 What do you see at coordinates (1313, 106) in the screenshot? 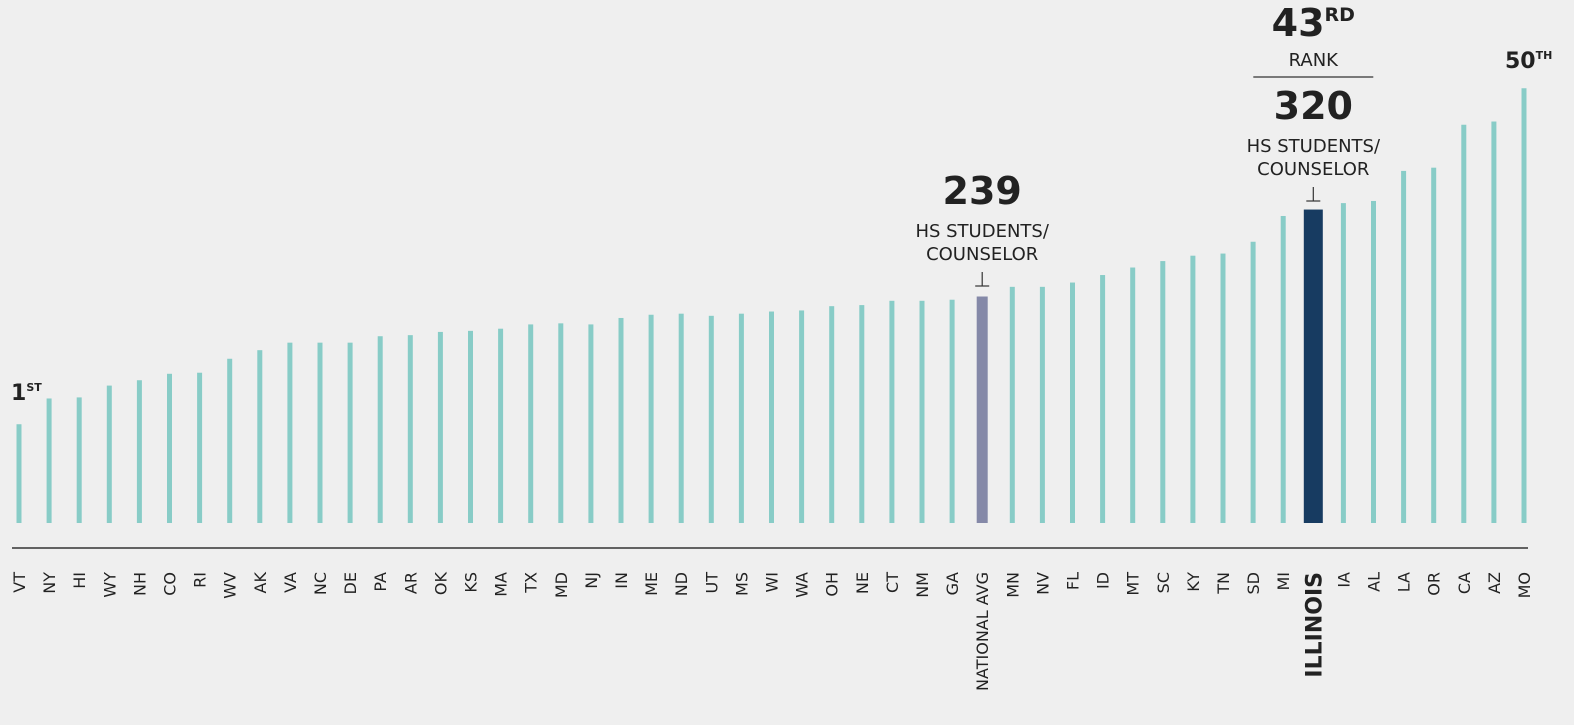
I see `value-label: 320` at bounding box center [1313, 106].